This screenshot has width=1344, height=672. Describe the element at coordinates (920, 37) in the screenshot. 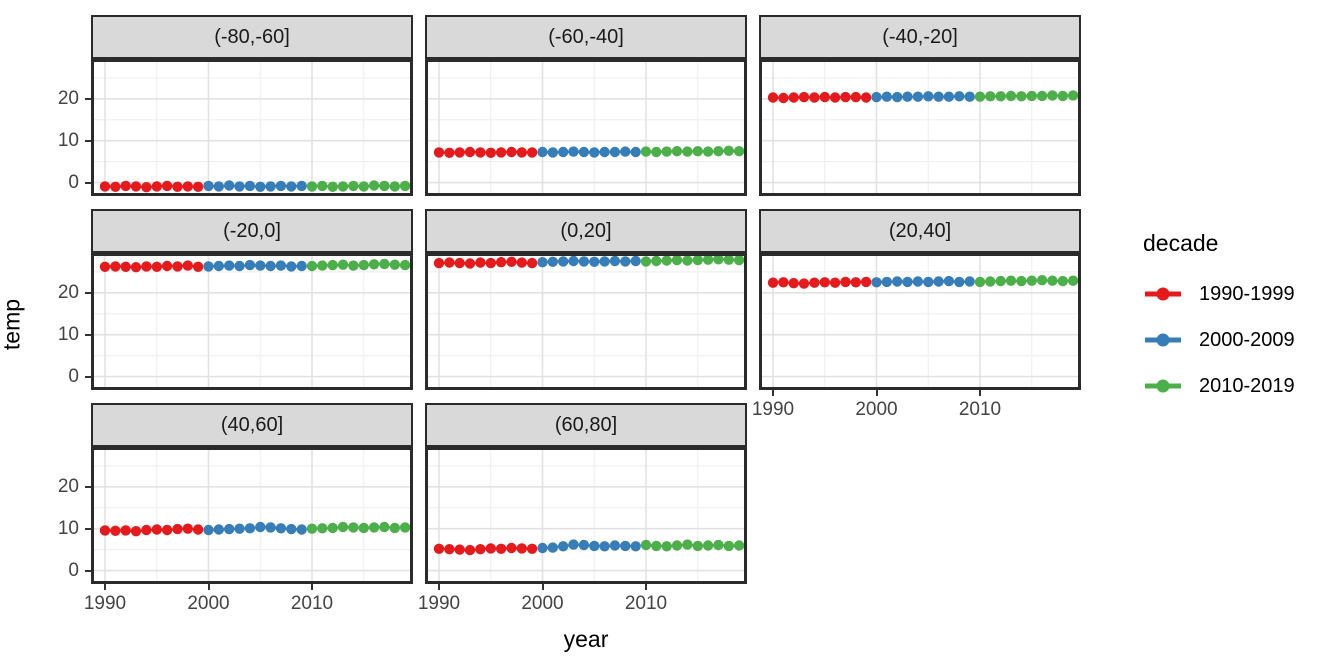

I see `facet-strip: (-40,-20]` at that location.